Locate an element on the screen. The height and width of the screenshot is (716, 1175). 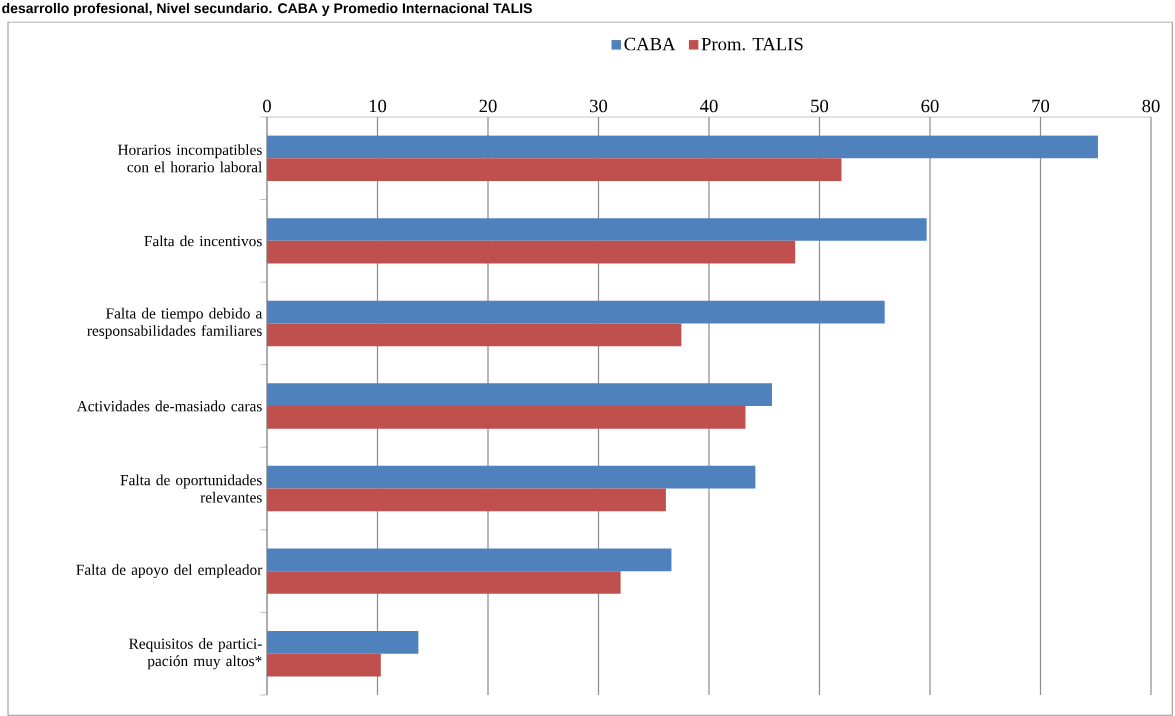
x-tick-label: 0 is located at coordinates (267, 106).